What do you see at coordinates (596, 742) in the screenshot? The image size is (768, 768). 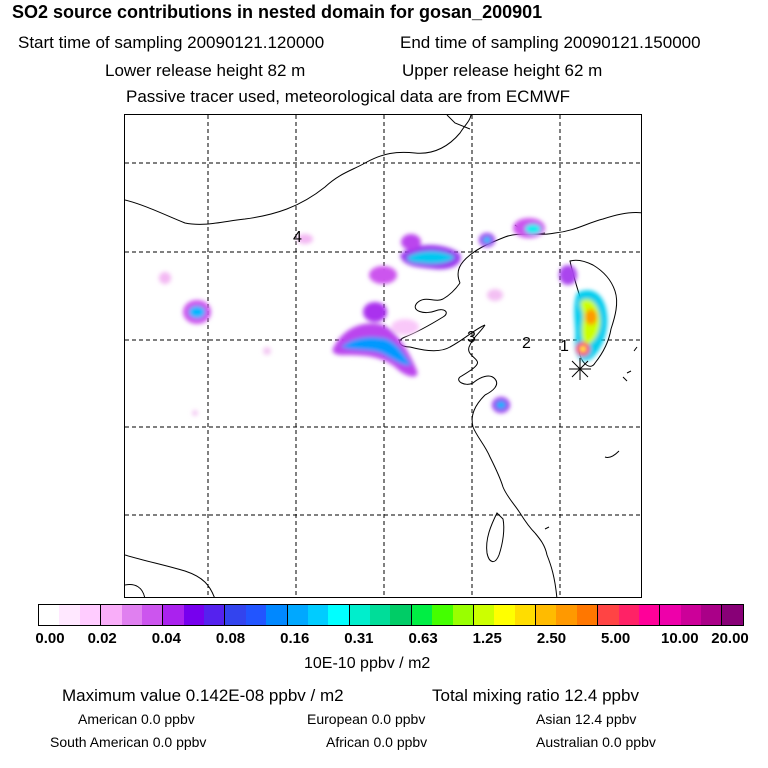 I see `region-australian: Australian 0.0 ppbv` at bounding box center [596, 742].